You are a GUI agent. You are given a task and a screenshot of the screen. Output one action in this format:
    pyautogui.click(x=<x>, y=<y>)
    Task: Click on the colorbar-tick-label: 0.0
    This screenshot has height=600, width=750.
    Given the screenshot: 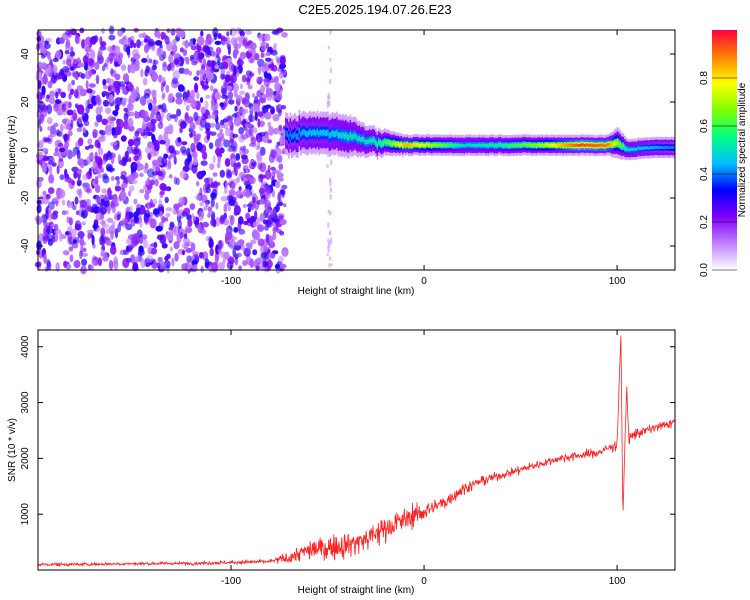 What is the action you would take?
    pyautogui.click(x=704, y=270)
    